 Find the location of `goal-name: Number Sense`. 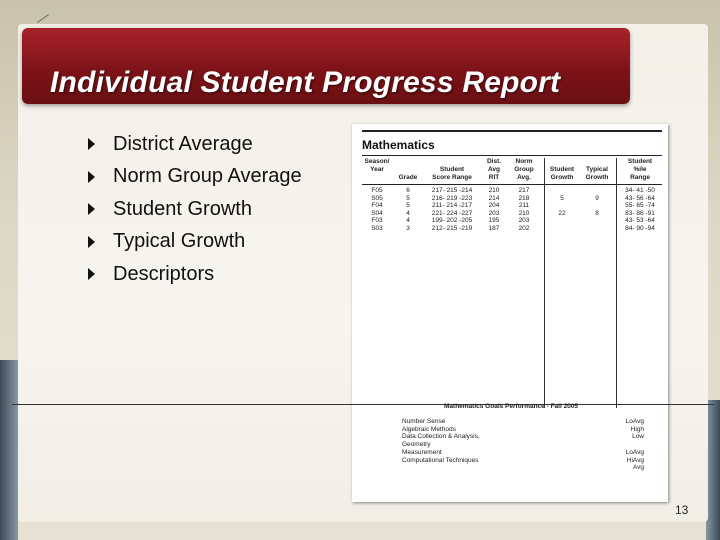

goal-name: Number Sense is located at coordinates (424, 421).